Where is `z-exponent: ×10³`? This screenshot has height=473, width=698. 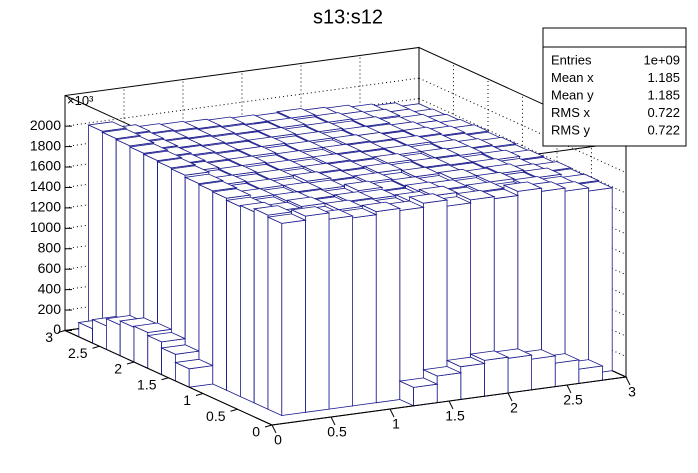
z-exponent: ×10³ is located at coordinates (80, 100).